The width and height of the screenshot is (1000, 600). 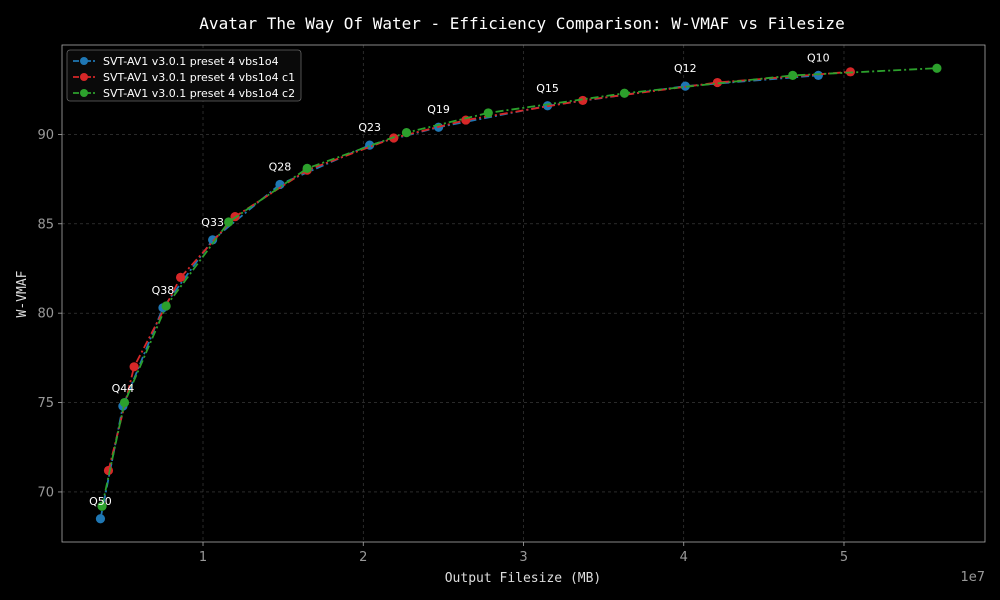 What do you see at coordinates (203, 557) in the screenshot?
I see `x-tick-label: 1` at bounding box center [203, 557].